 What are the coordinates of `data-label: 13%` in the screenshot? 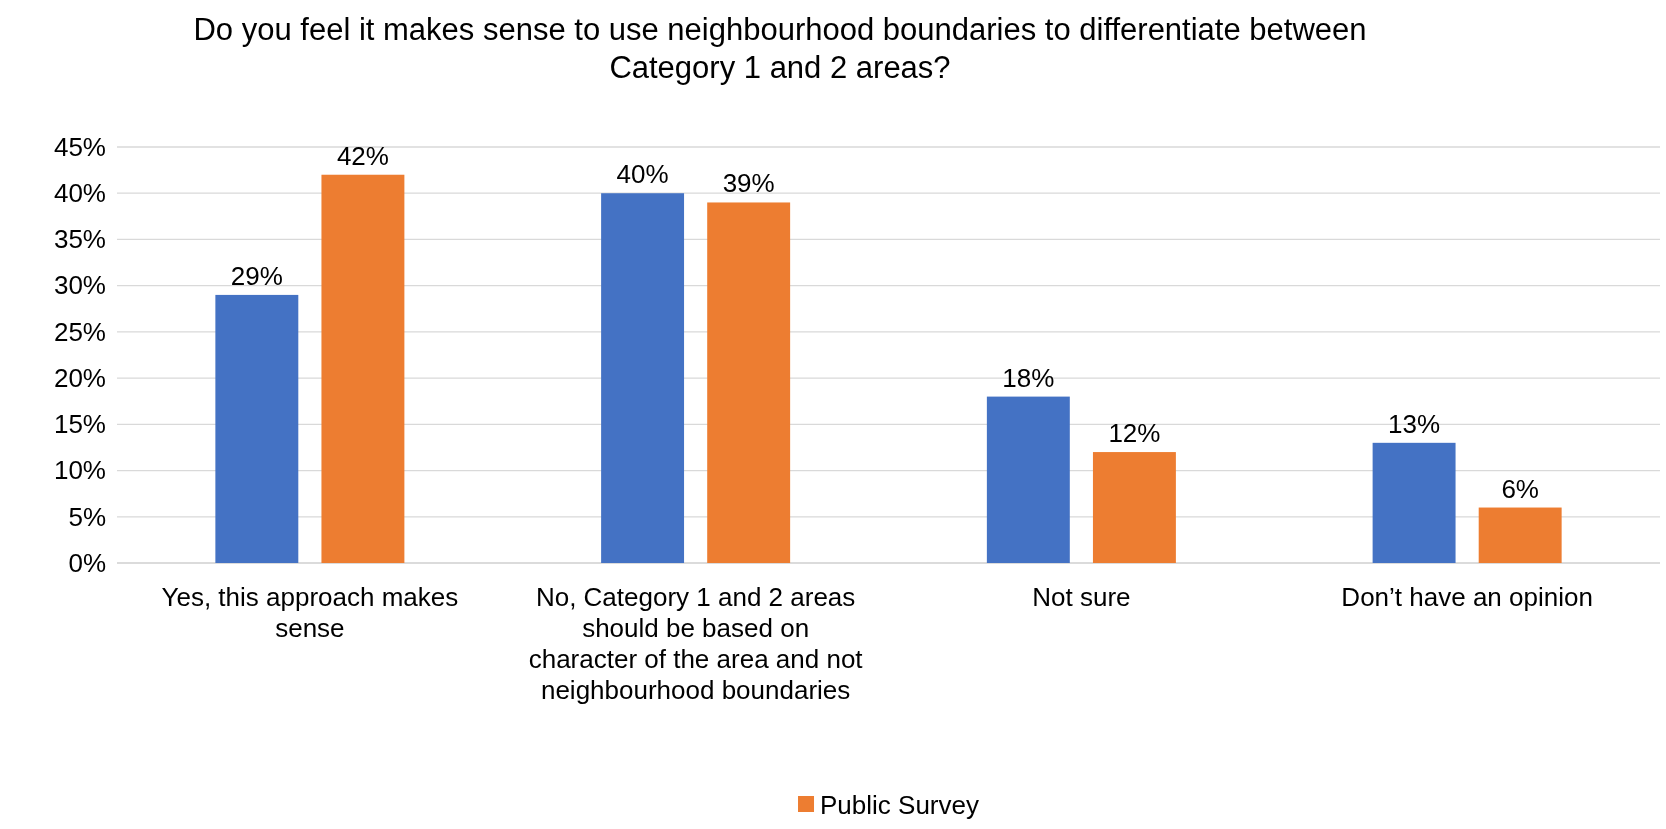 It's located at (1414, 423).